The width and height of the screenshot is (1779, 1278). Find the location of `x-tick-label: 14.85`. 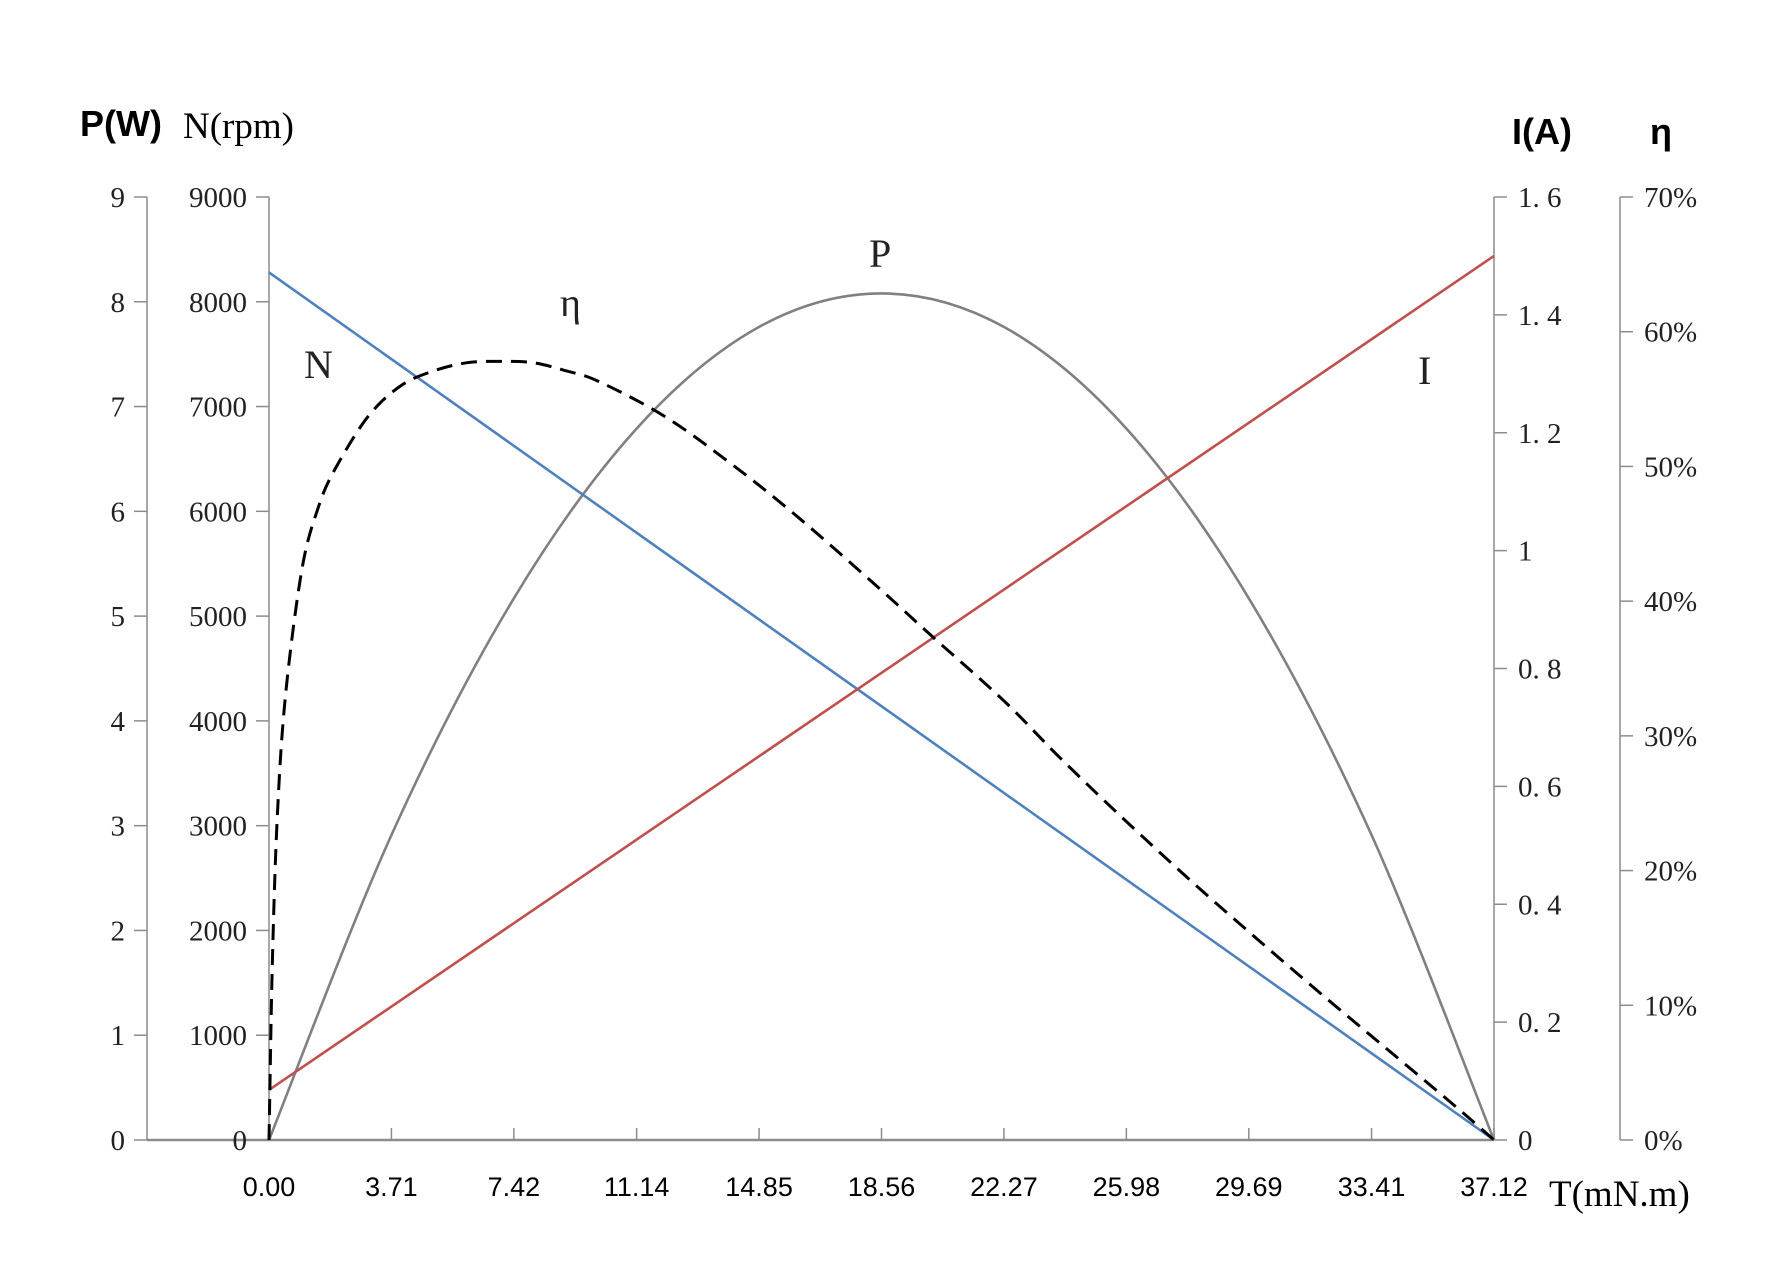

x-tick-label: 14.85 is located at coordinates (759, 1187).